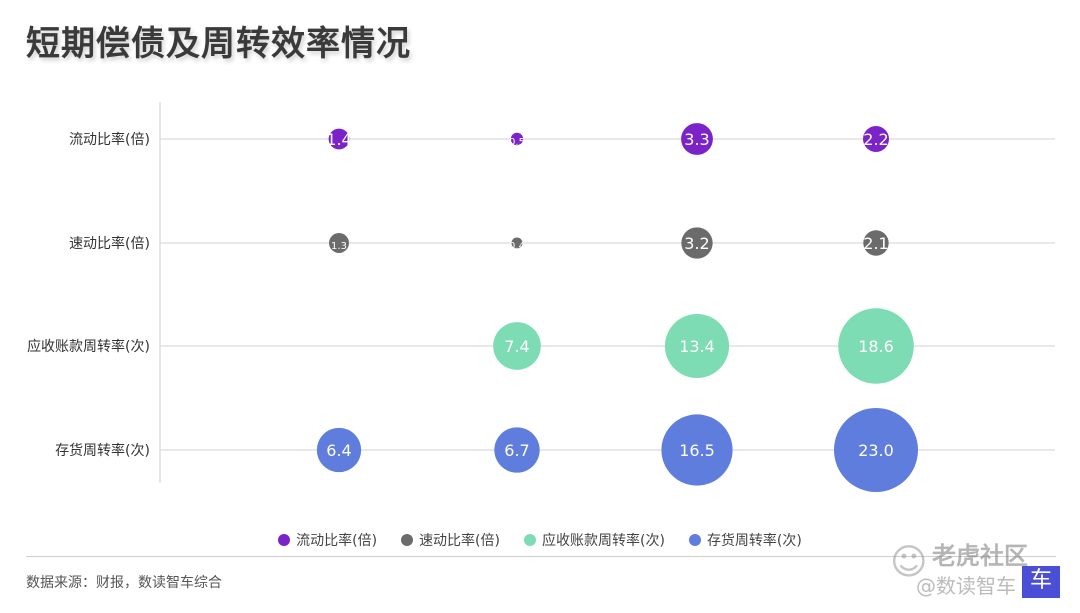  I want to click on bubble-label: 6.7, so click(516, 450).